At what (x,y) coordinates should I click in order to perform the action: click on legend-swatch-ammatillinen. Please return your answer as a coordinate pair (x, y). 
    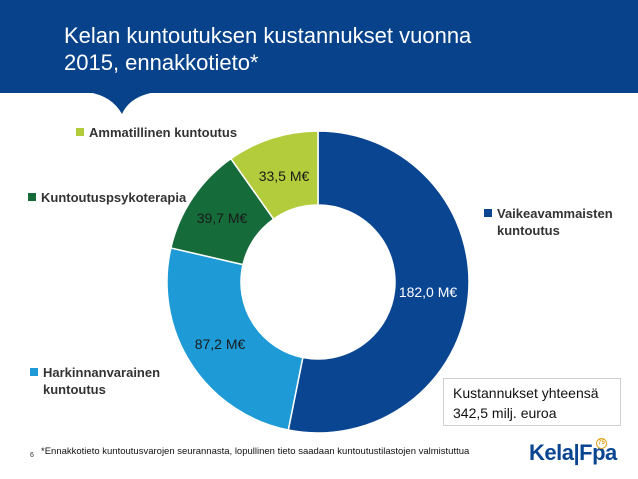
    Looking at the image, I should click on (80, 132).